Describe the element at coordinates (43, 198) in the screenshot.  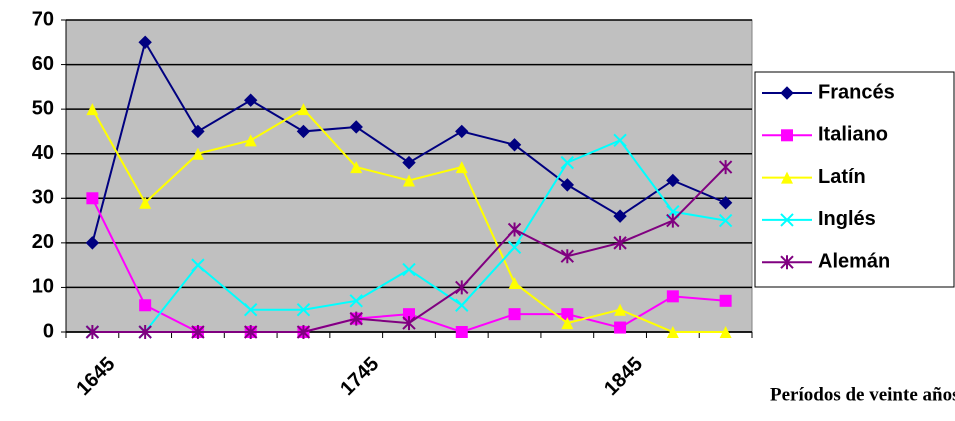
I see `y-tick-label: 30` at that location.